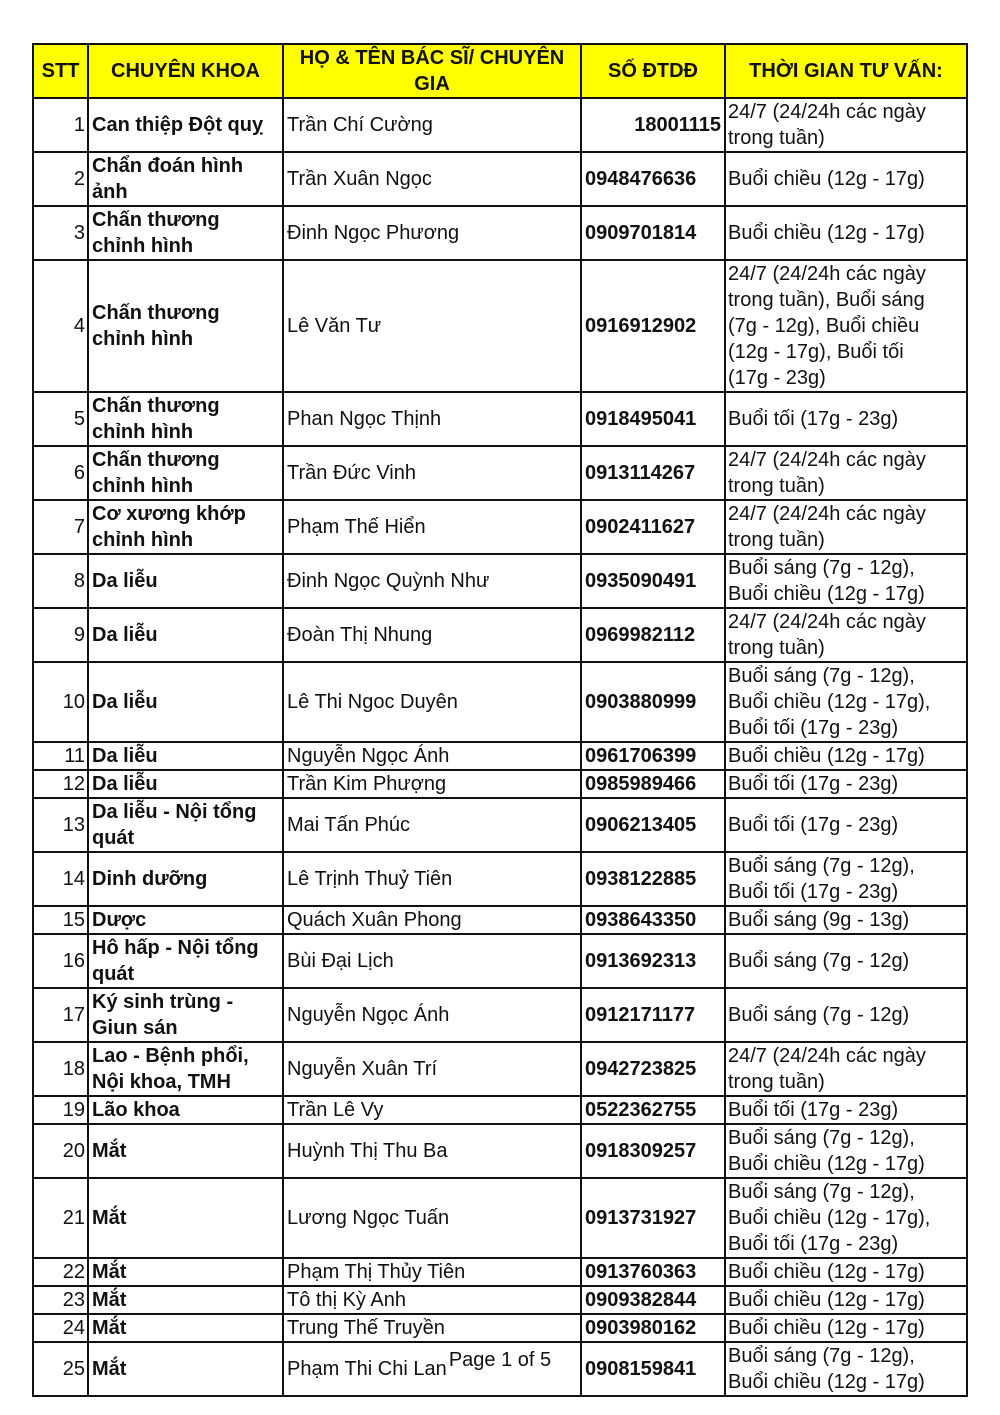 The image size is (1000, 1415). I want to click on doctor-name-cell: Bùi Đại Lịch, so click(432, 961).